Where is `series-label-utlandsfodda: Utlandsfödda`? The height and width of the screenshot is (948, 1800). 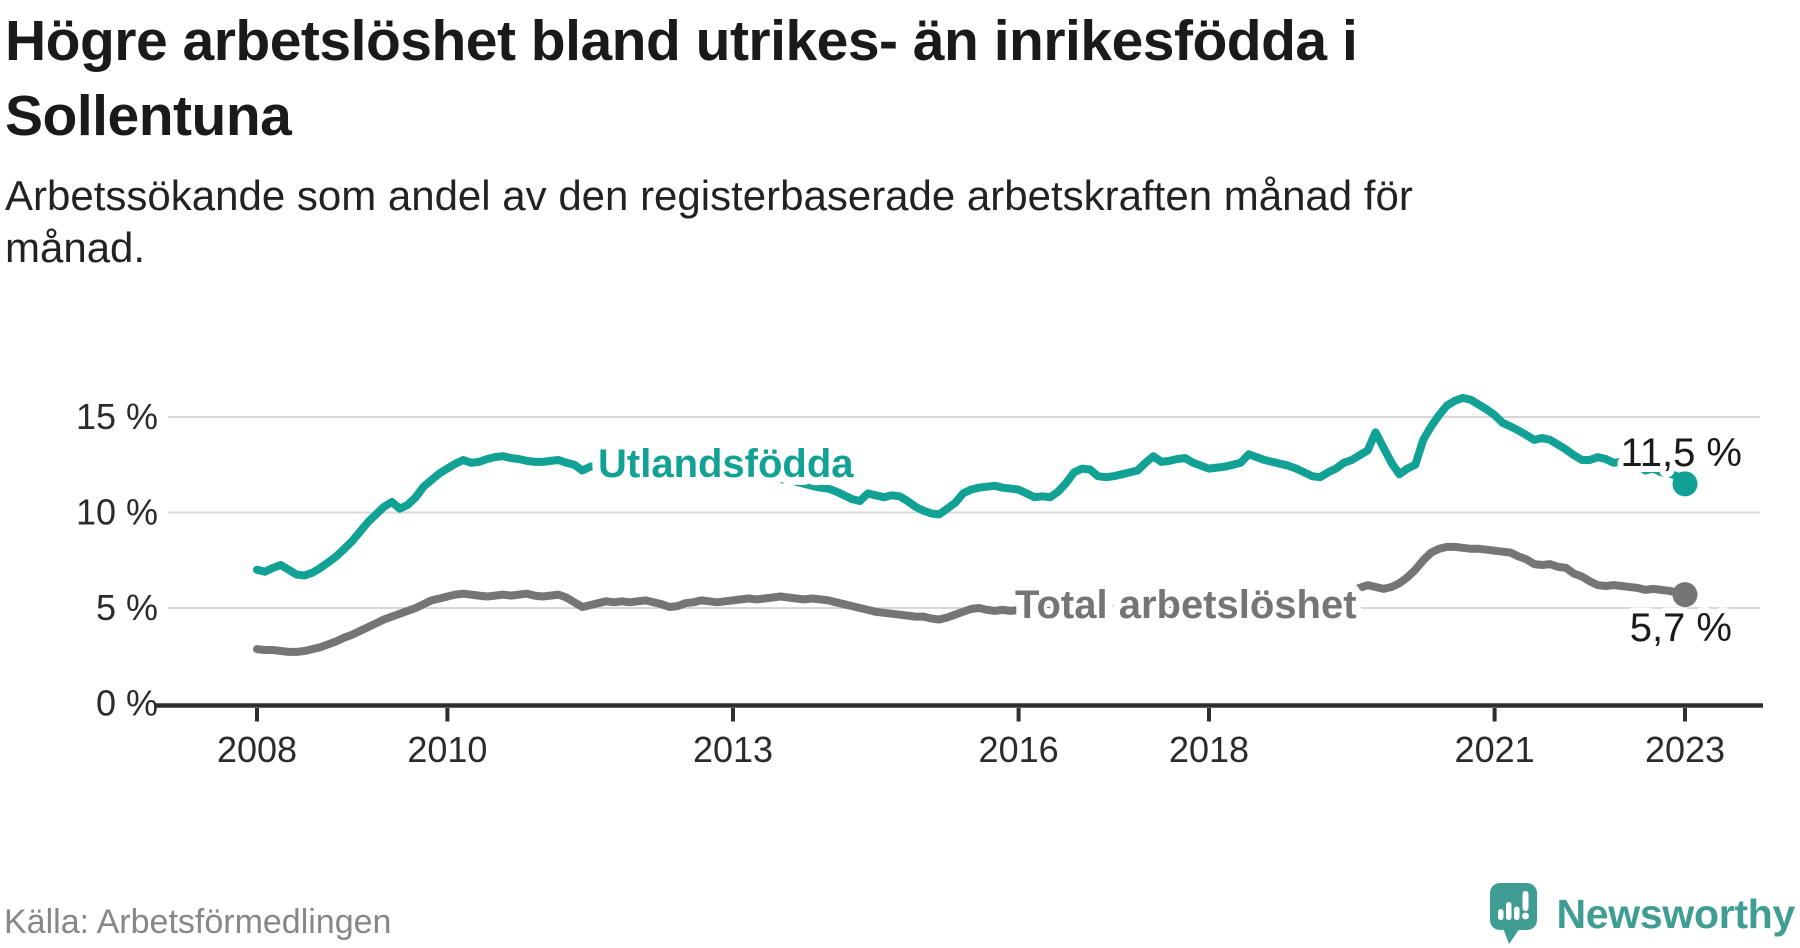
series-label-utlandsfodda: Utlandsfödda is located at coordinates (726, 464).